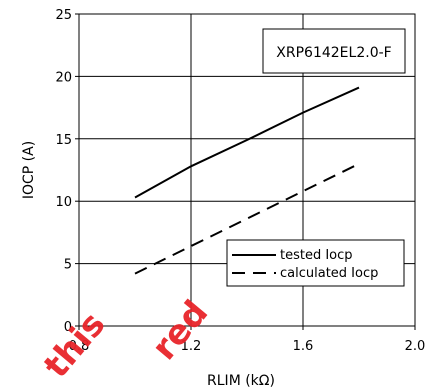 Image resolution: width=426 pixels, height=392 pixels. I want to click on watermark-word-2: red, so click(180, 330).